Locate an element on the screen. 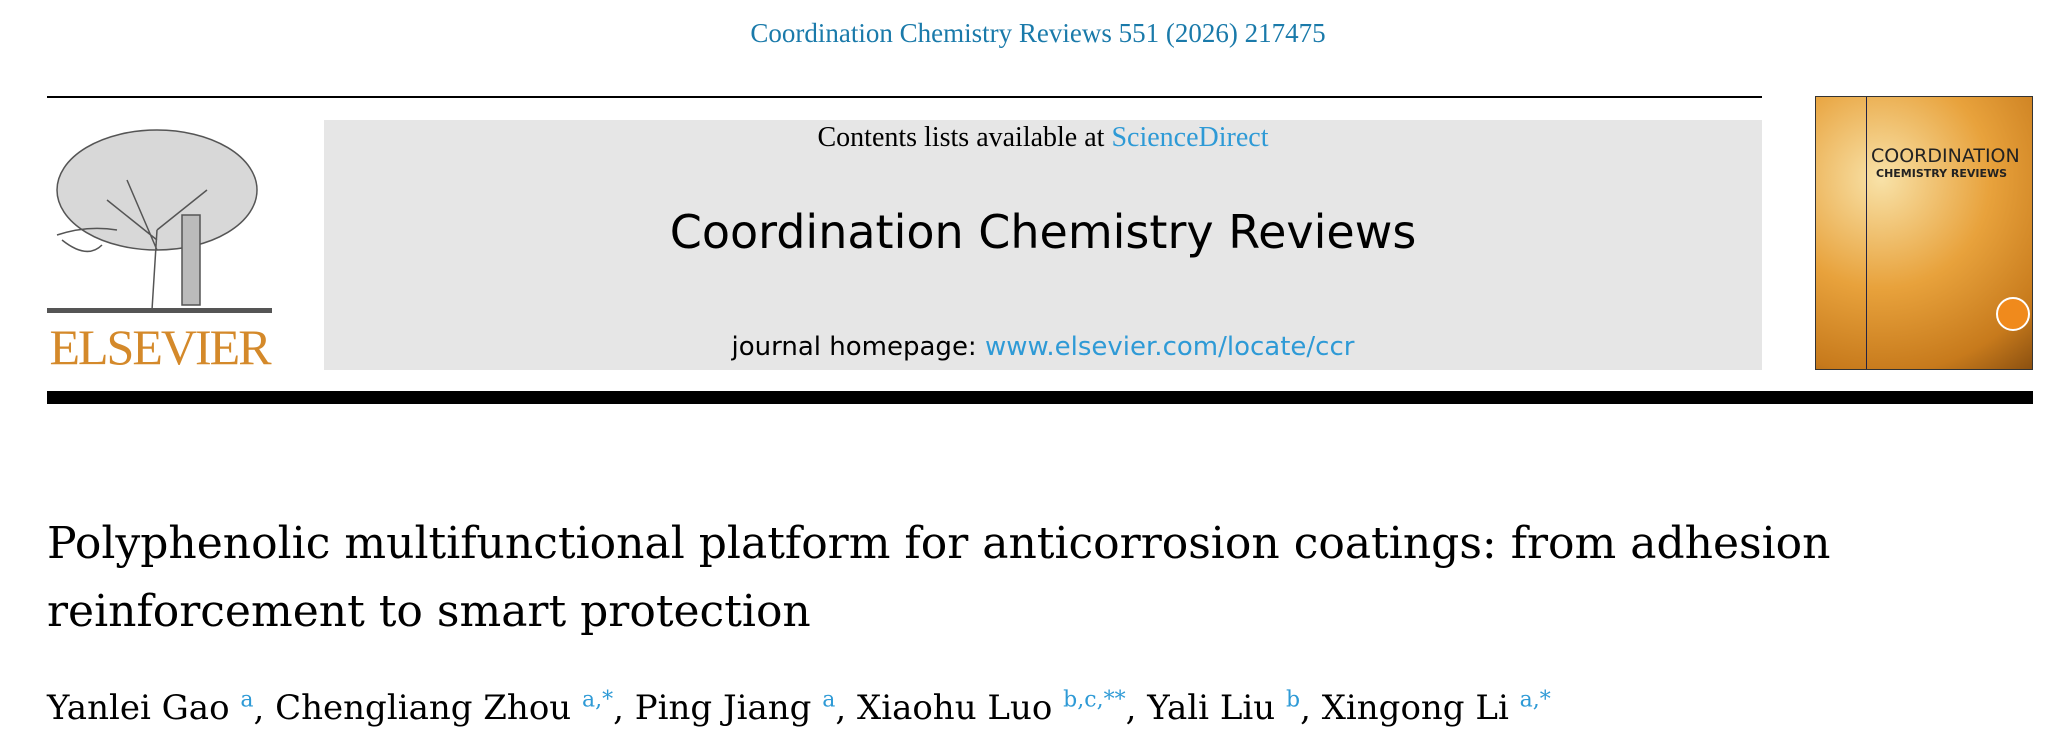 The image size is (2052, 750). author: Xiaohu Luo b,c,** is located at coordinates (991, 708).